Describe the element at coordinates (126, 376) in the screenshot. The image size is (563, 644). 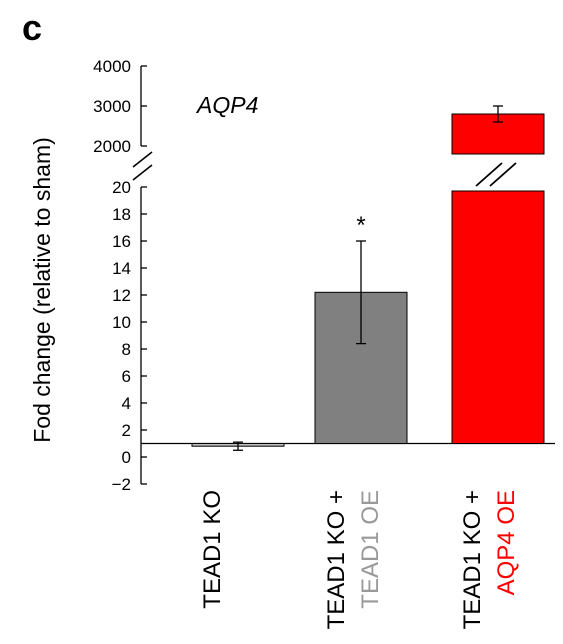
I see `y-tick-label: 6` at that location.